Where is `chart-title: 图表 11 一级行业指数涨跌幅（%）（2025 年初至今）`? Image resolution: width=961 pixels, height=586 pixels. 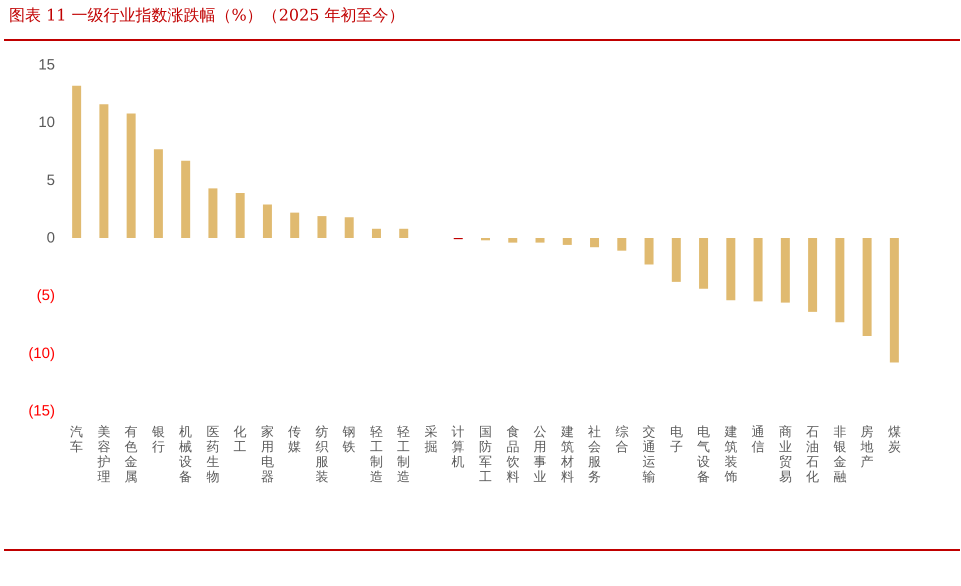 chart-title: 图表 11 一级行业指数涨跌幅（%）（2025 年初至今） is located at coordinates (207, 15).